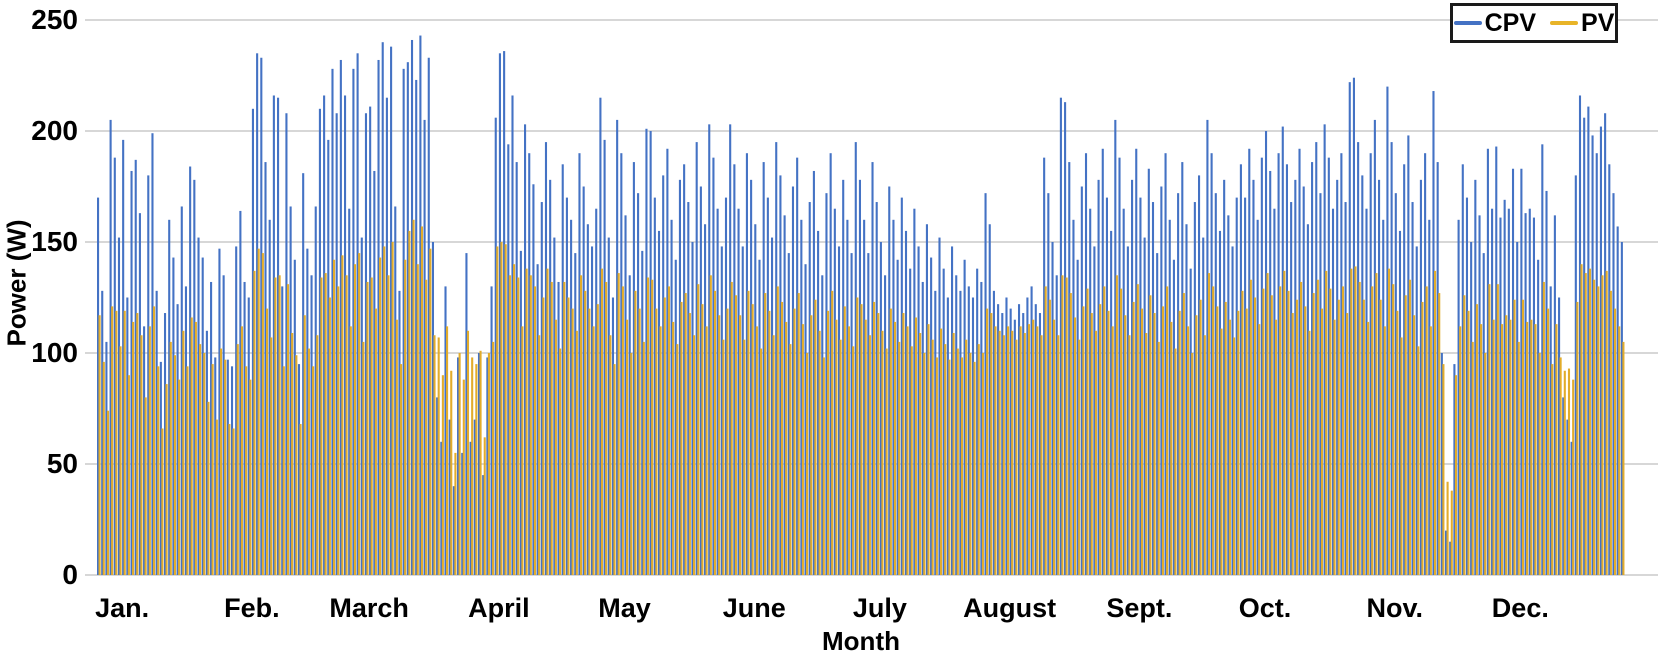  What do you see at coordinates (1598, 22) in the screenshot?
I see `legend-label-pv: PV` at bounding box center [1598, 22].